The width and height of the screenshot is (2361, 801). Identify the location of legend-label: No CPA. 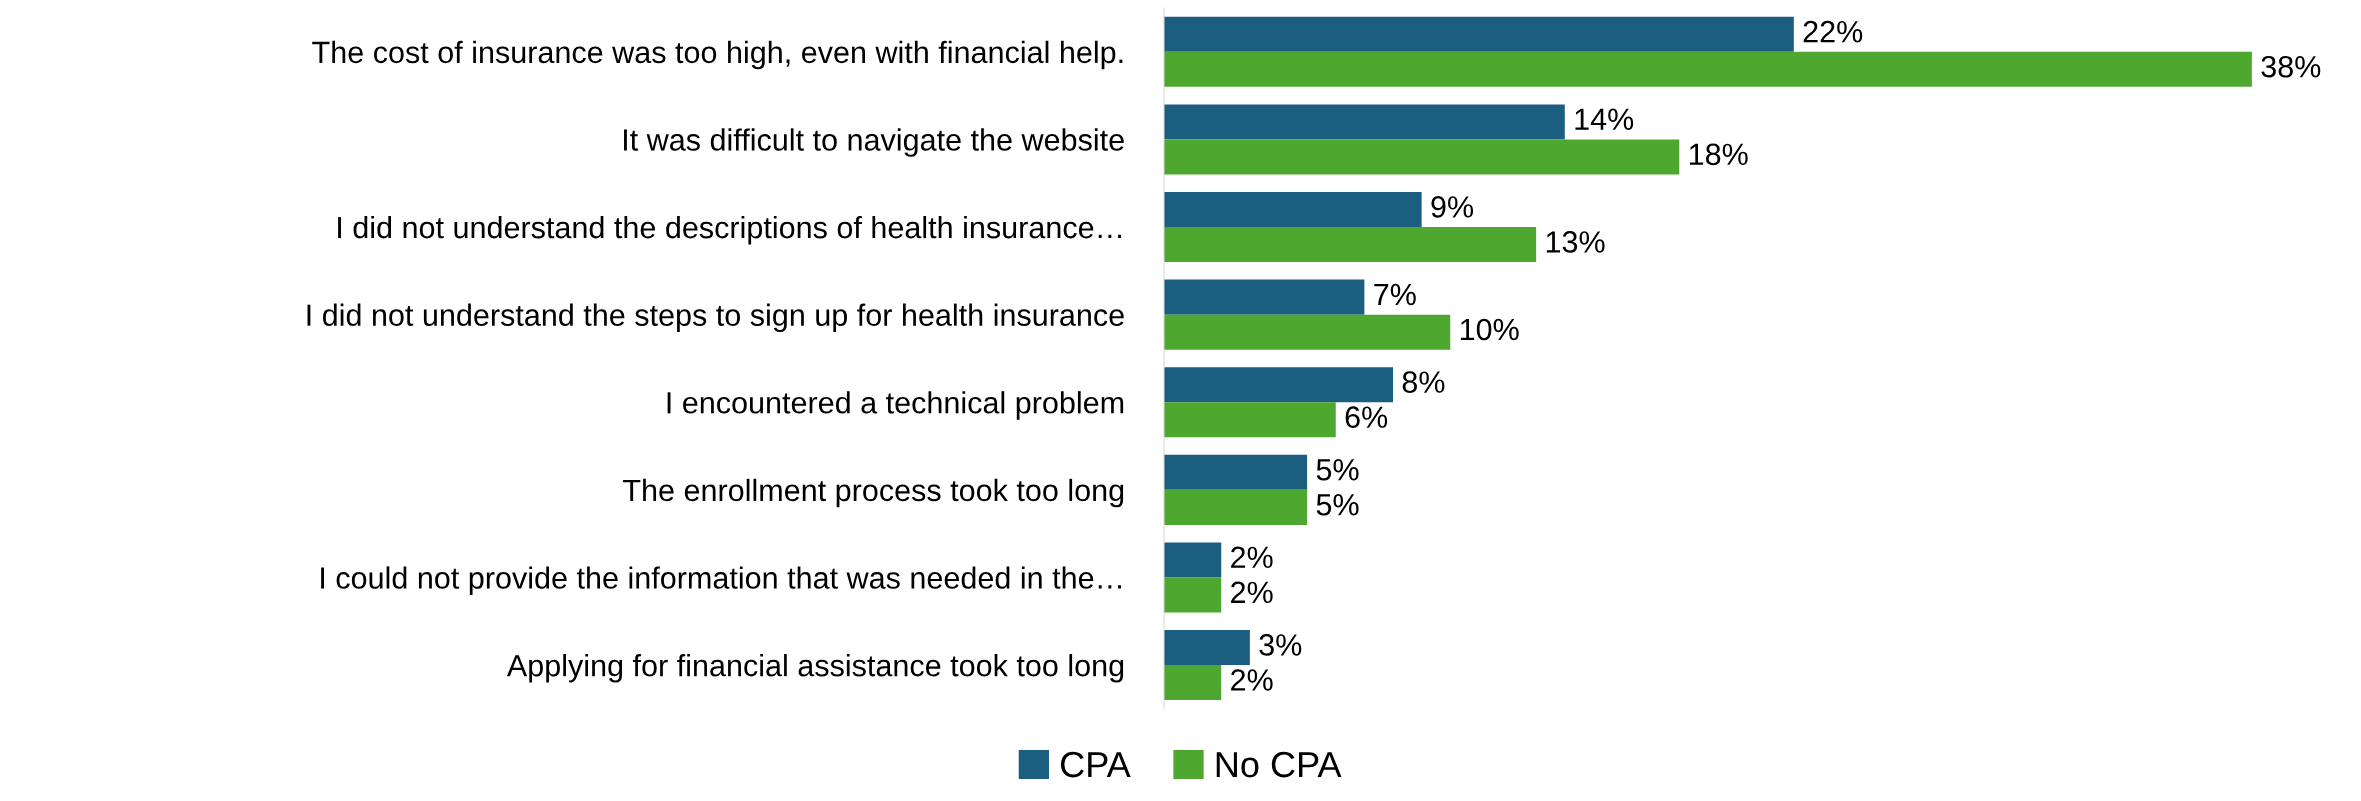
(1279, 764).